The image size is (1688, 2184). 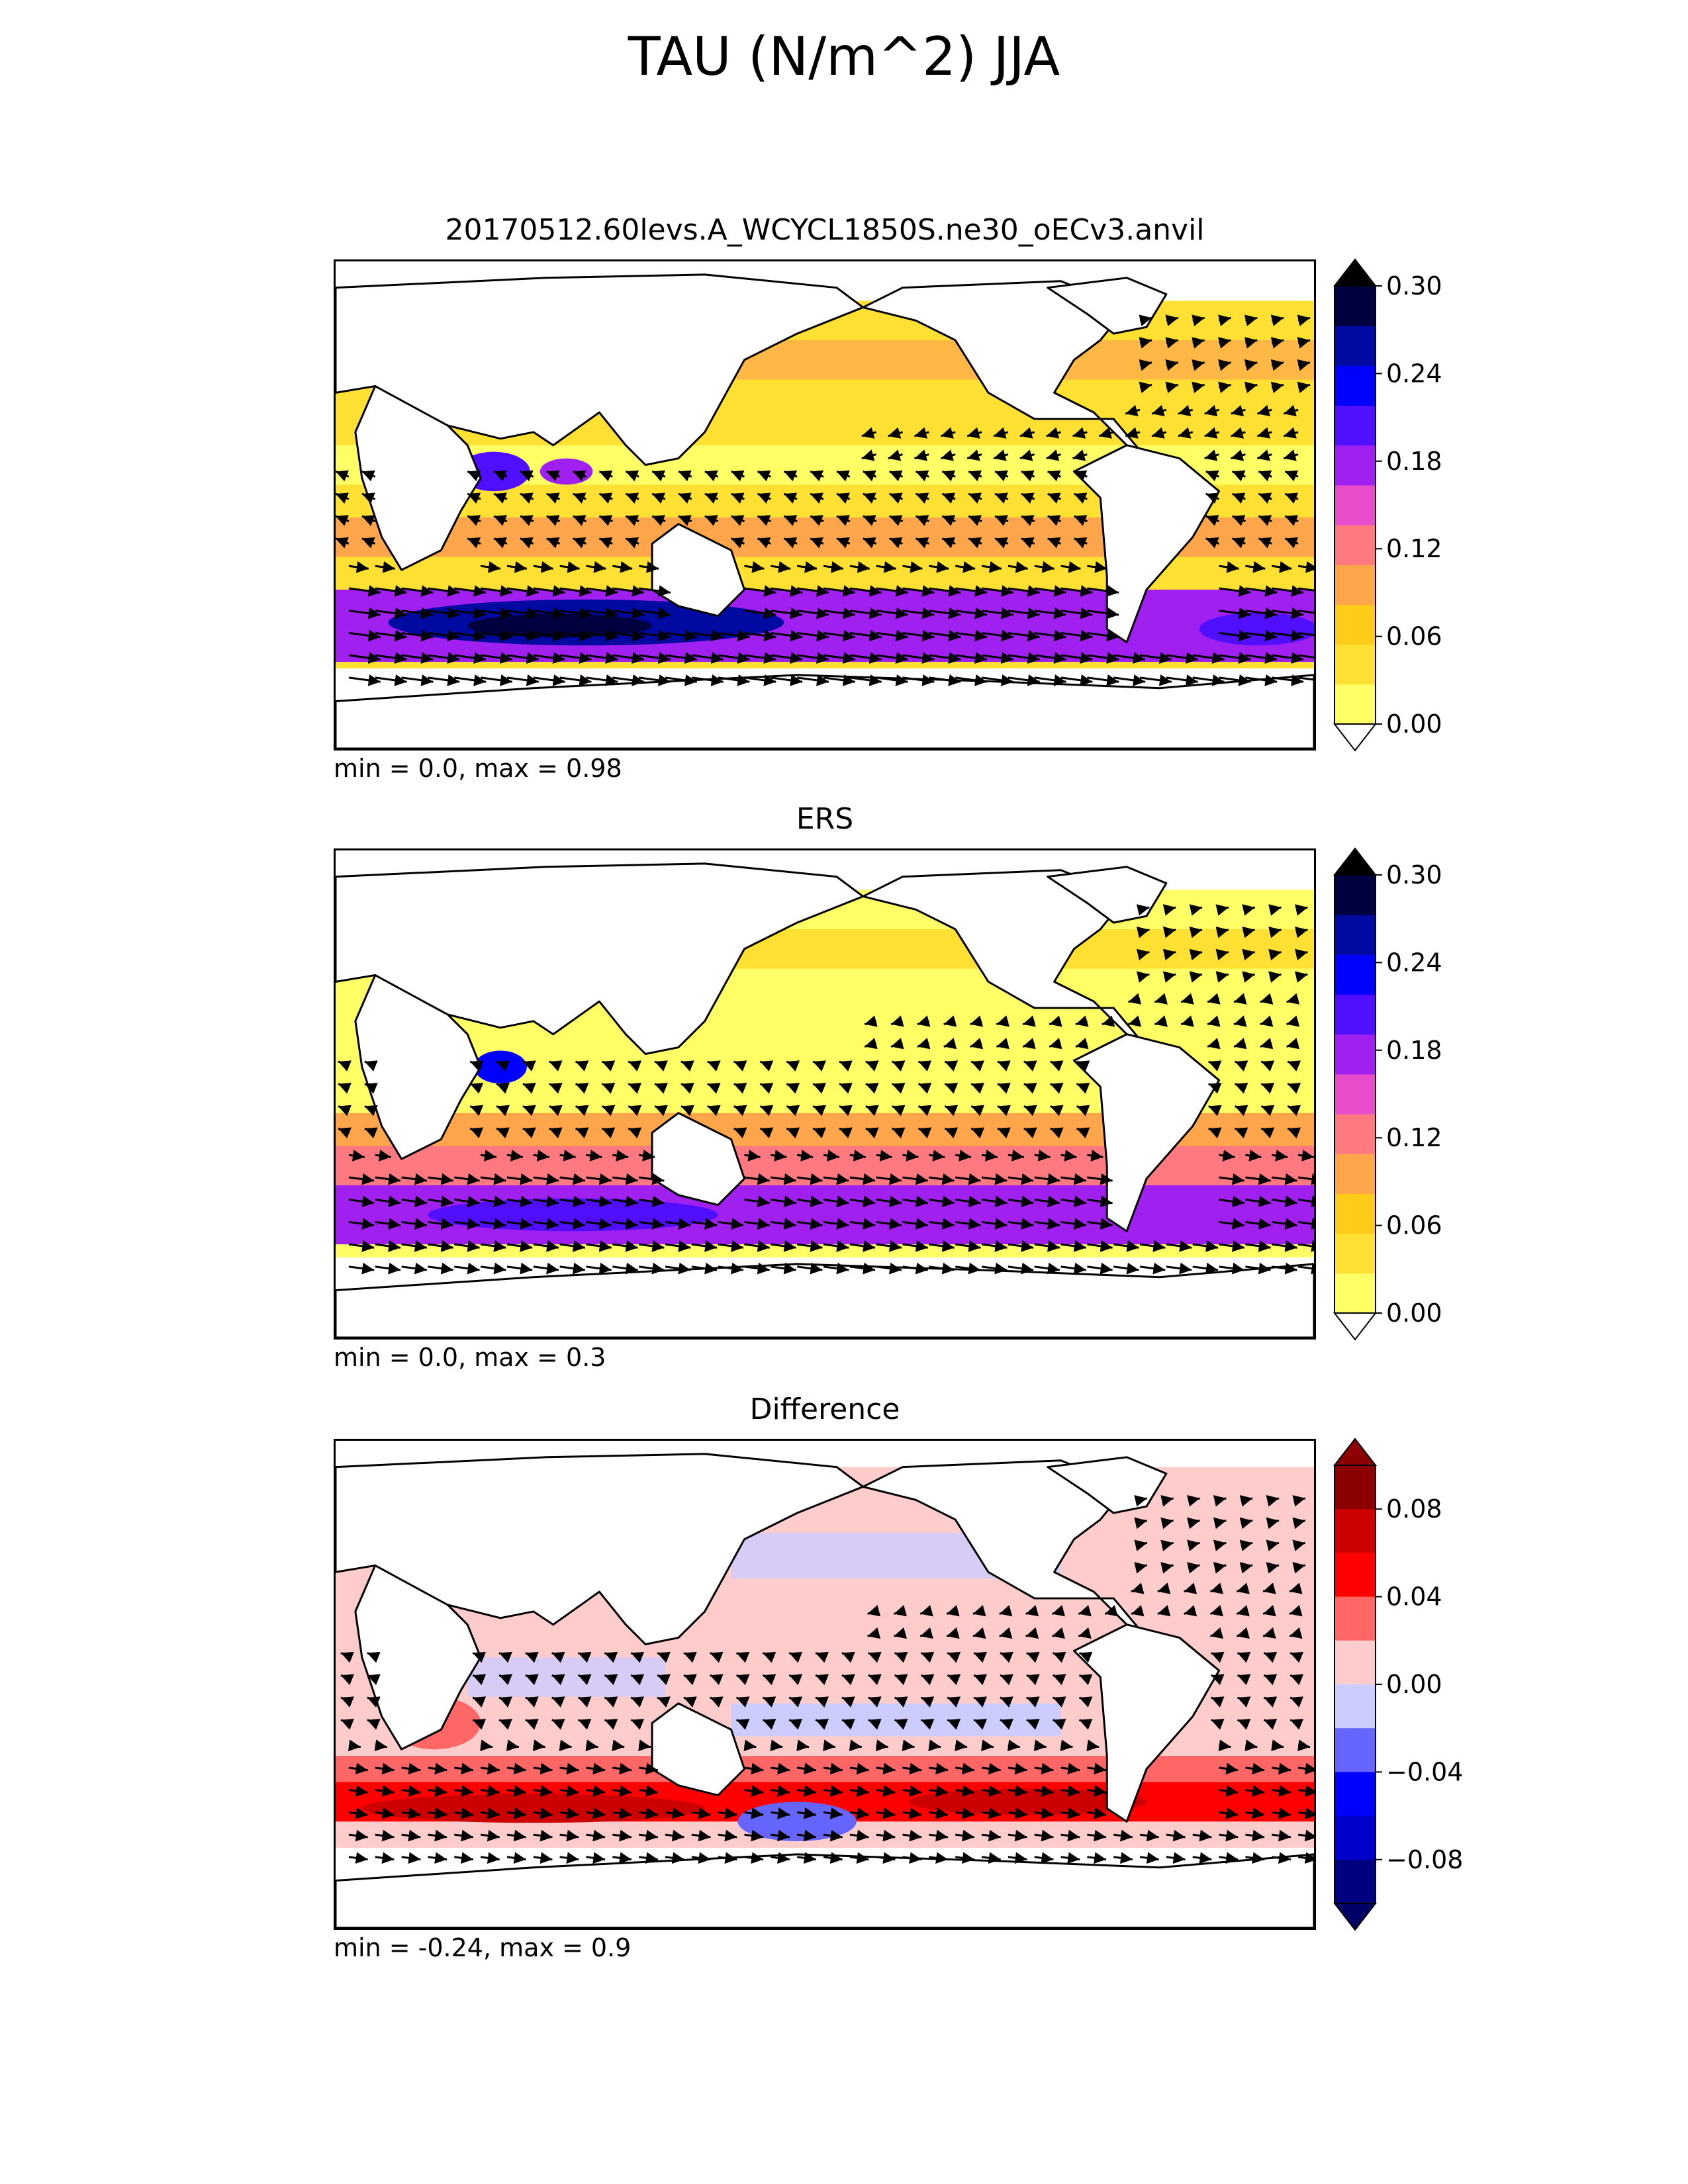 I want to click on colorbar-under-triangle, so click(x=1355, y=738).